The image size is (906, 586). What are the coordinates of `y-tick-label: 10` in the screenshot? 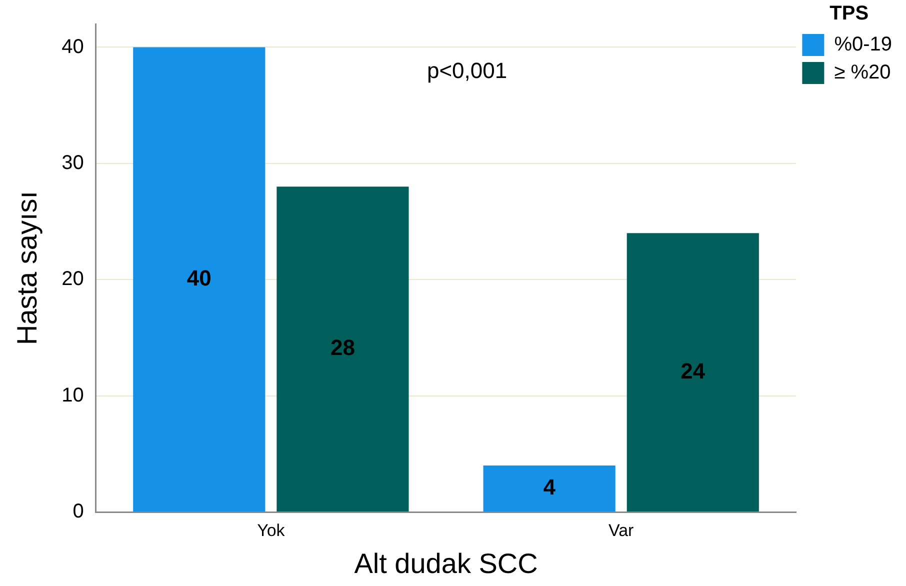 It's located at (73, 395).